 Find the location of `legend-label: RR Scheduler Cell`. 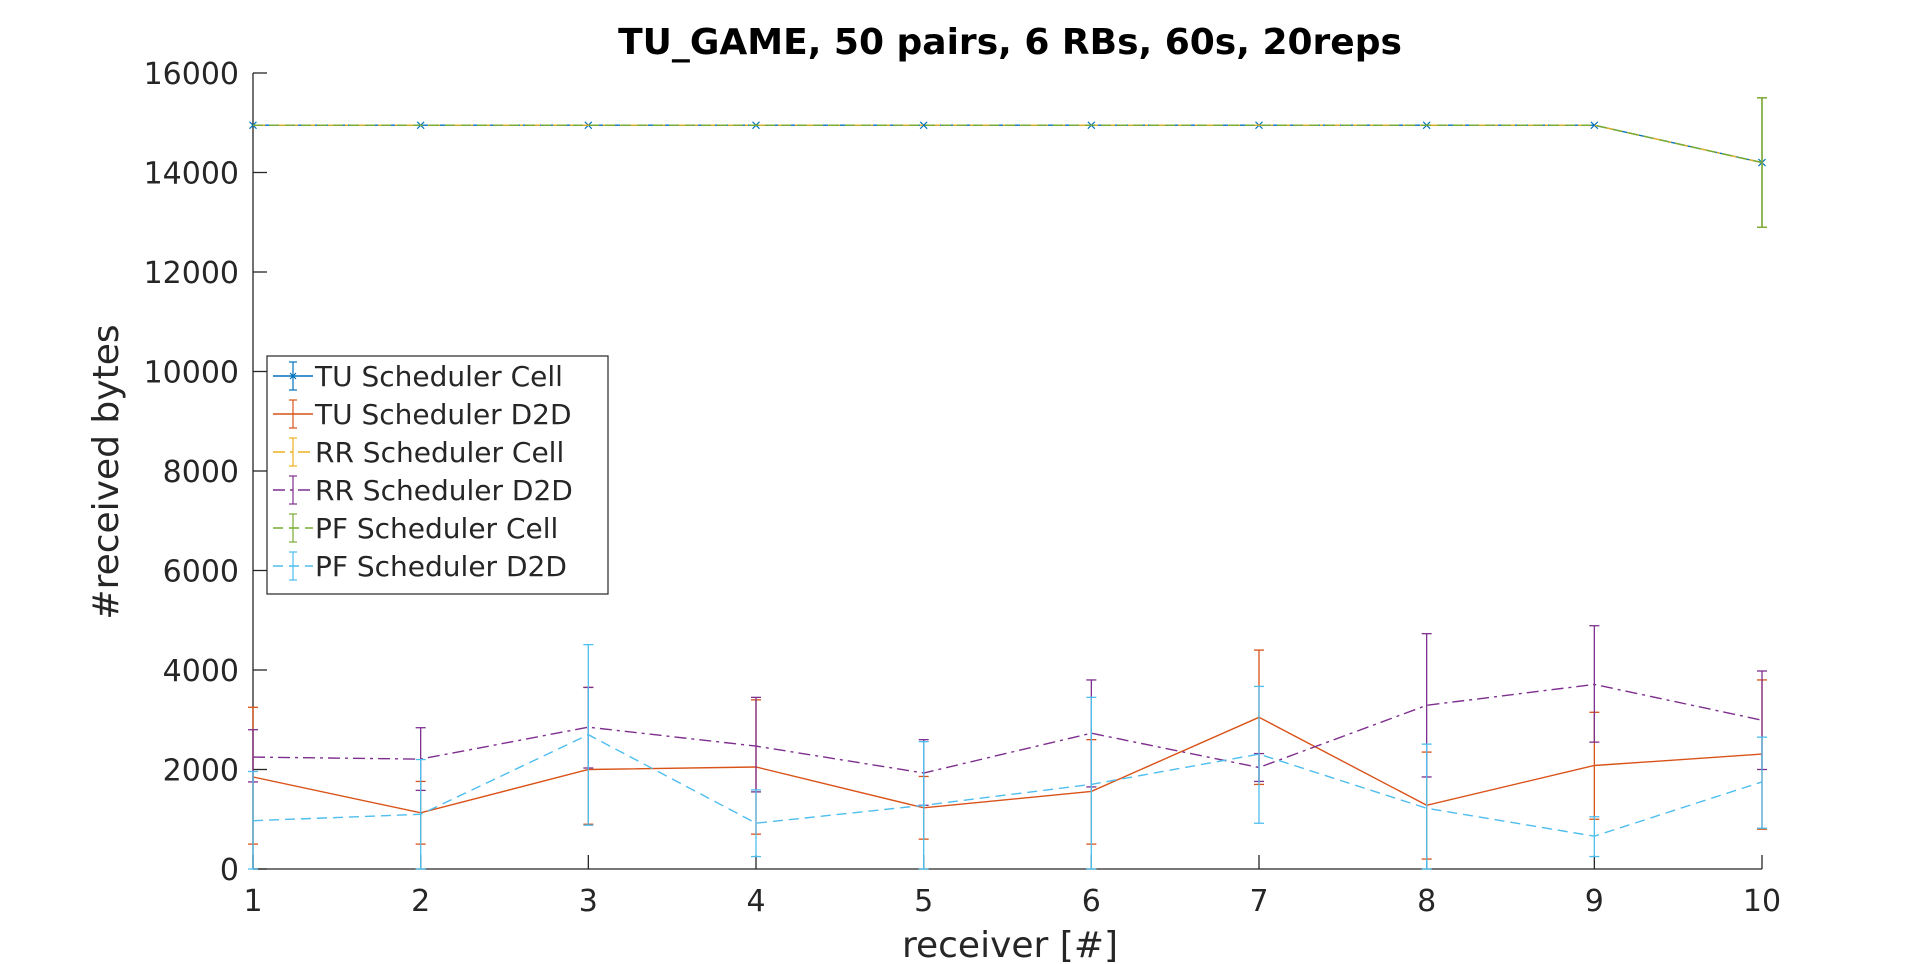

legend-label: RR Scheduler Cell is located at coordinates (439, 452).